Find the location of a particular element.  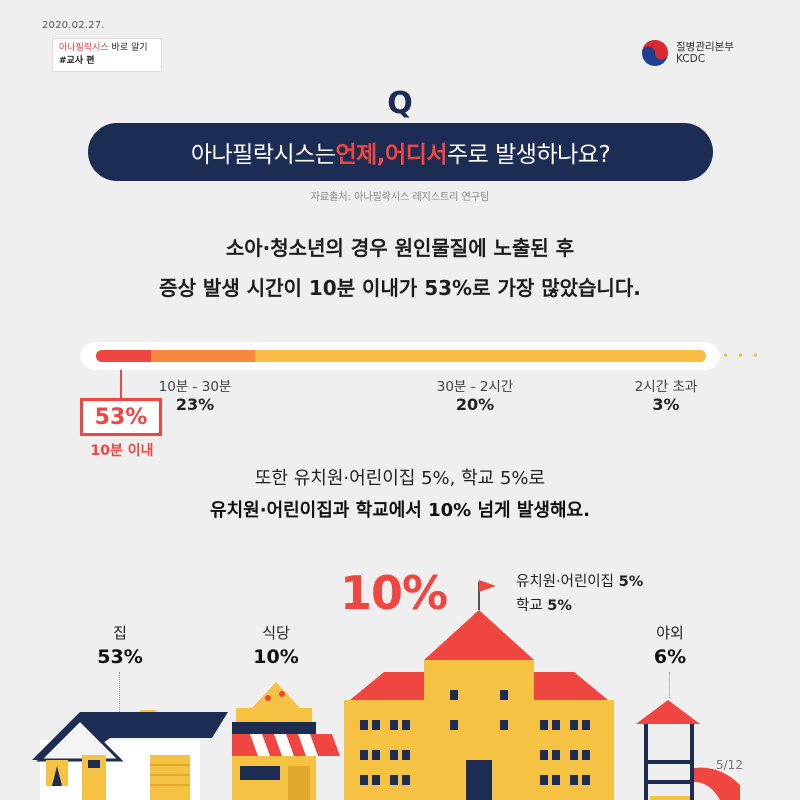

place-outdoor-percent: 6% is located at coordinates (670, 657).